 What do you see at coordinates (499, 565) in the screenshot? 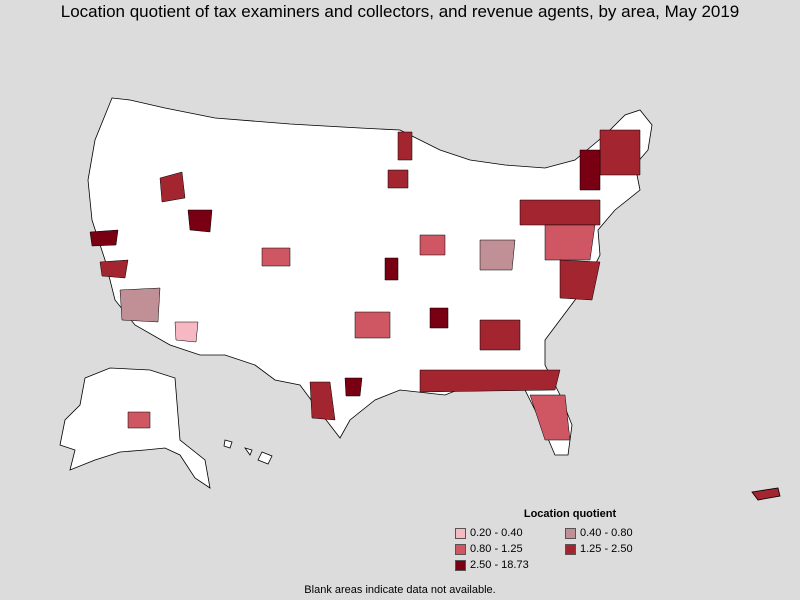
I see `legend-label: 2.50 - 18.73` at bounding box center [499, 565].